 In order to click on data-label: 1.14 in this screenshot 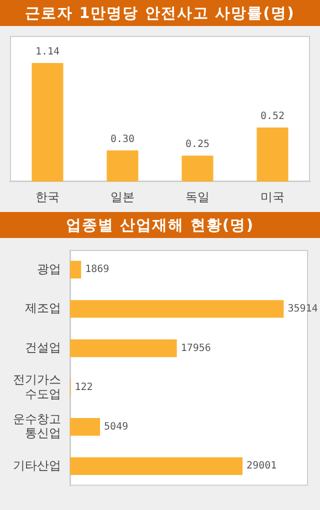, I will do `click(47, 52)`.